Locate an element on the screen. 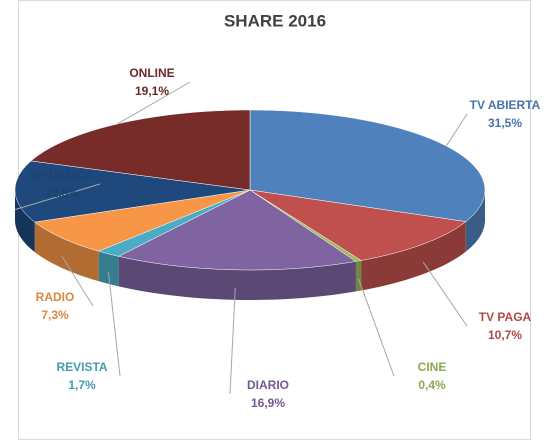 The image size is (552, 440). data-label-name: RADIO is located at coordinates (55, 297).